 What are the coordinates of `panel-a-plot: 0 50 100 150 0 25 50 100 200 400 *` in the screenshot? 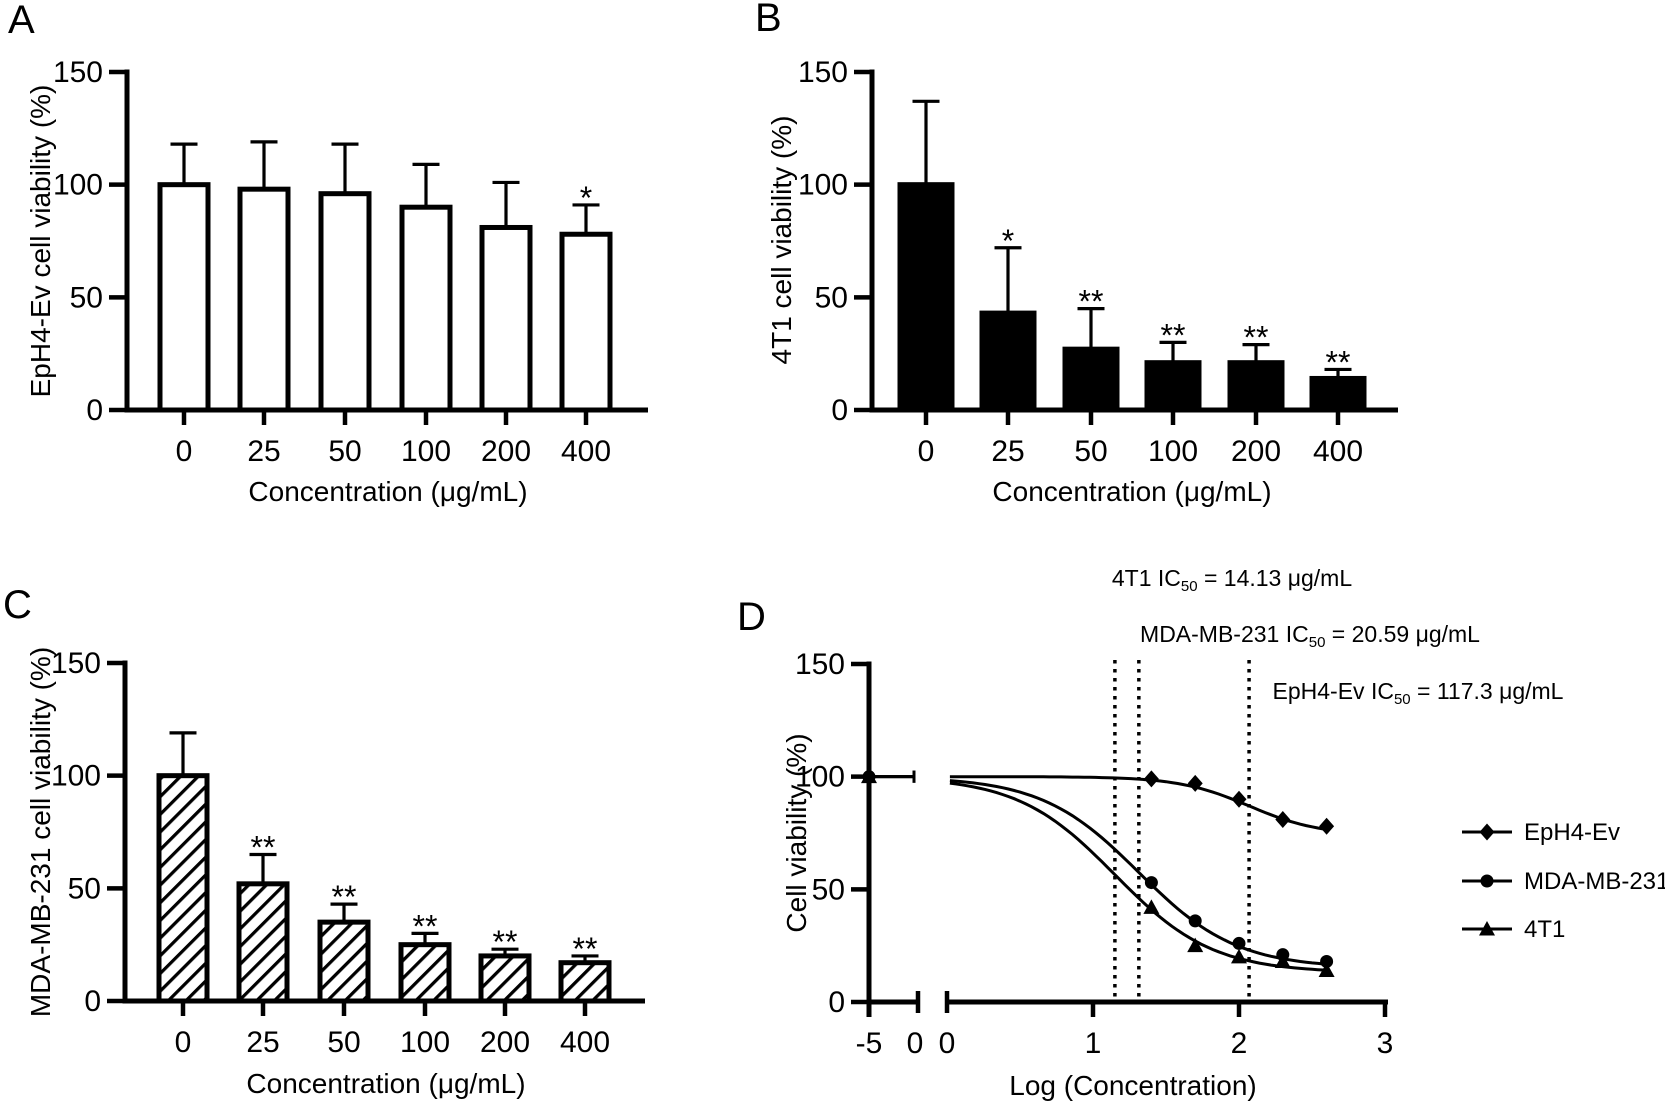 It's located at (350, 262).